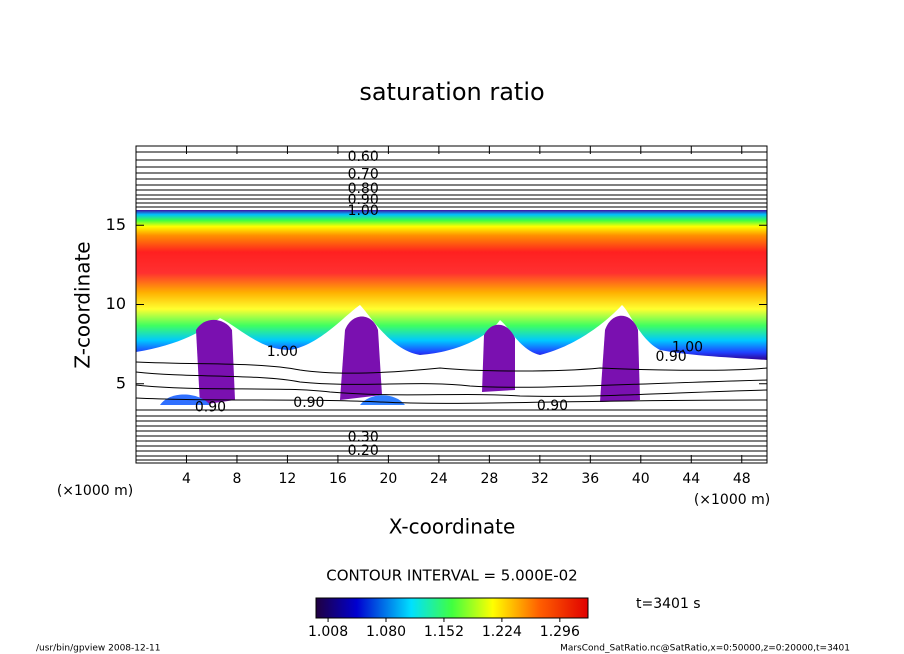 This screenshot has width=904, height=654. I want to click on chart-title: saturation ratio, so click(451, 92).